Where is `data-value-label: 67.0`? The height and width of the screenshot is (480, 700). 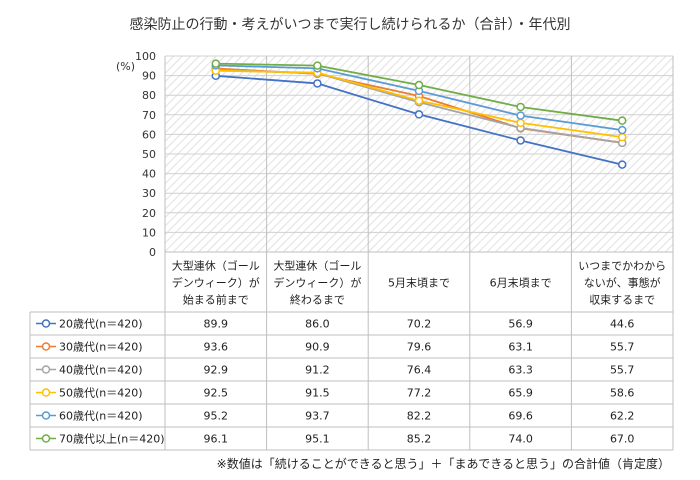
data-value-label: 67.0 is located at coordinates (622, 439).